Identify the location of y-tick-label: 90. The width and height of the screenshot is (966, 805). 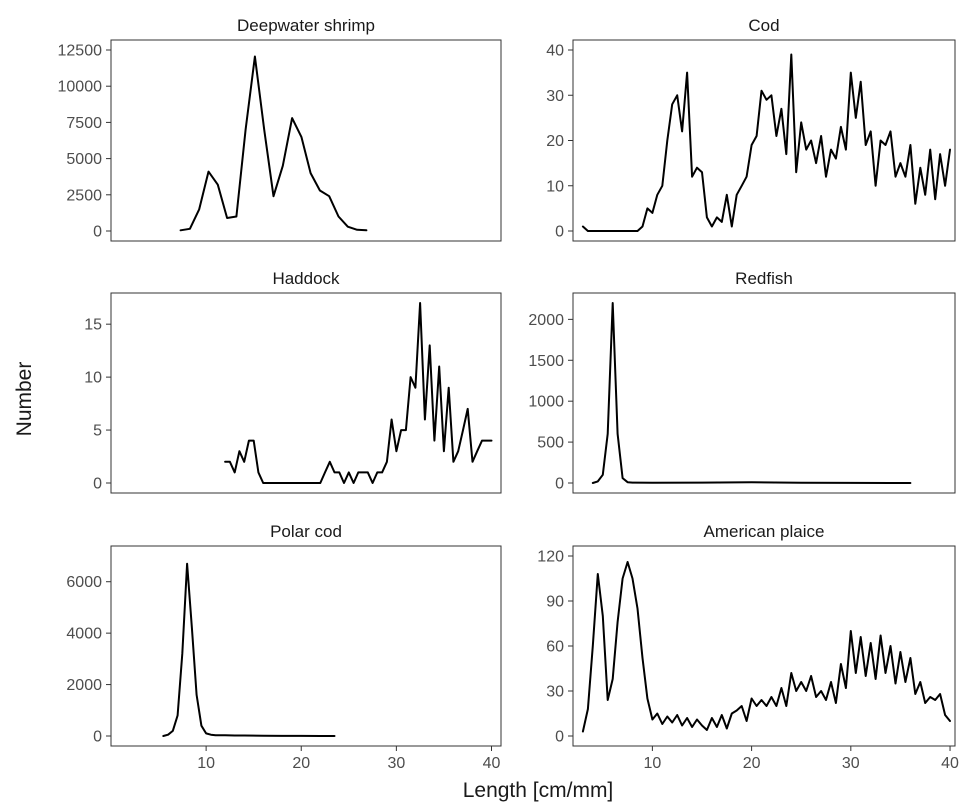
(555, 602).